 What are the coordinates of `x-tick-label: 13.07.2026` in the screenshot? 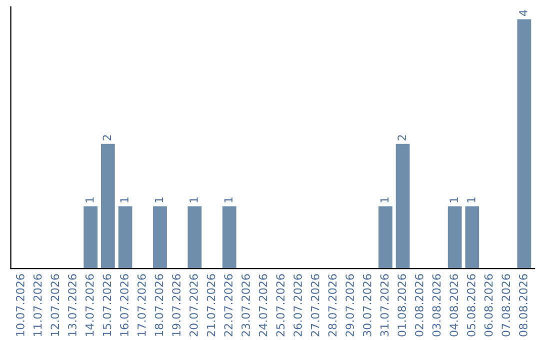 It's located at (72, 305).